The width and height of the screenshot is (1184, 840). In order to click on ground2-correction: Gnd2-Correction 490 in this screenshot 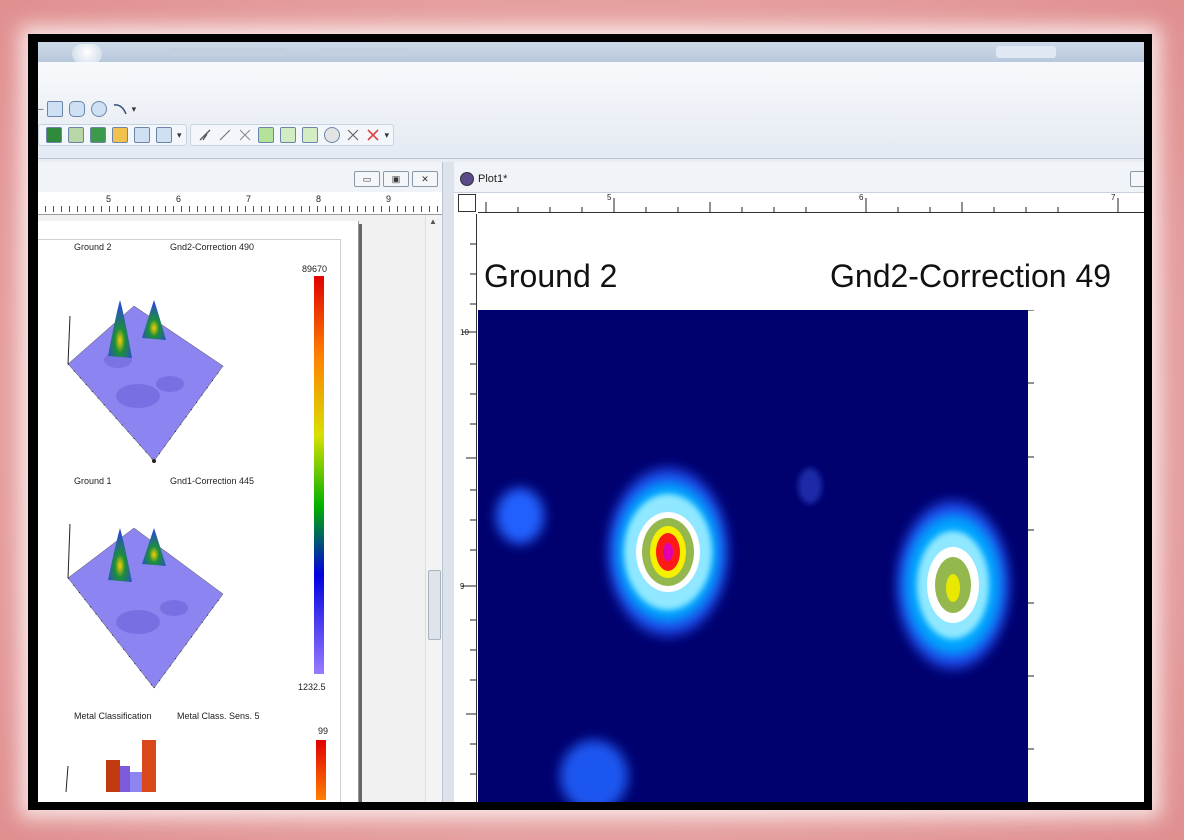, I will do `click(212, 247)`.